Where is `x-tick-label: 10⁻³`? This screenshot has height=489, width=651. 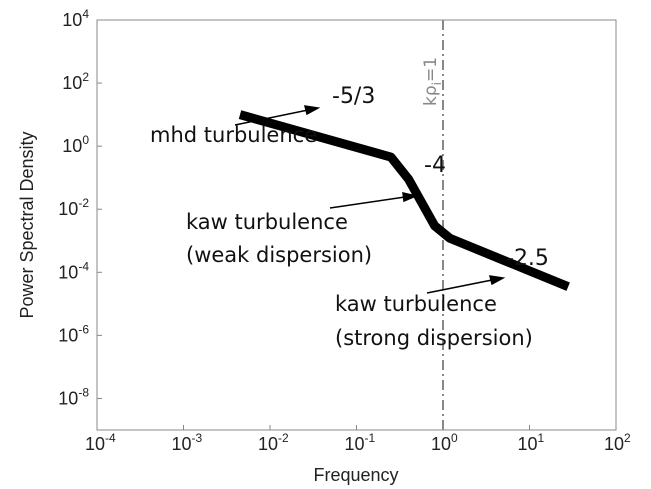
x-tick-label: 10⁻³ is located at coordinates (187, 442).